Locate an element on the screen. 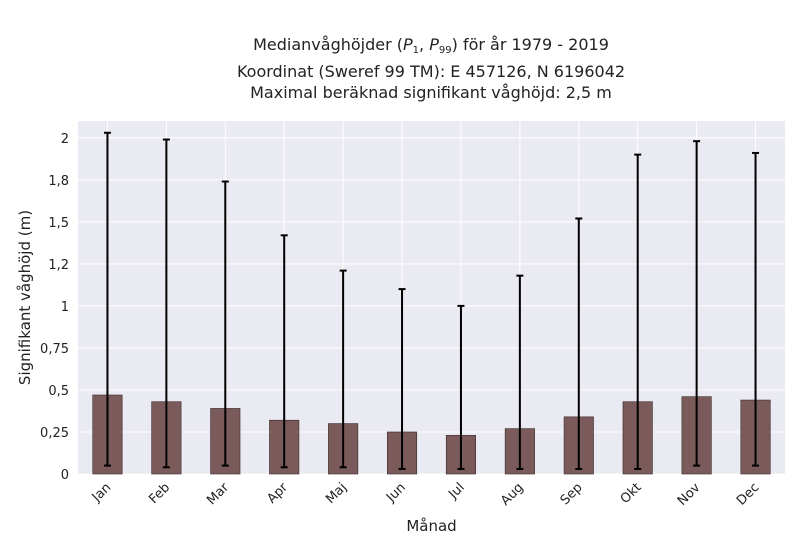 Image resolution: width=800 pixels, height=550 pixels. y-tick-label: 0 is located at coordinates (65, 475).